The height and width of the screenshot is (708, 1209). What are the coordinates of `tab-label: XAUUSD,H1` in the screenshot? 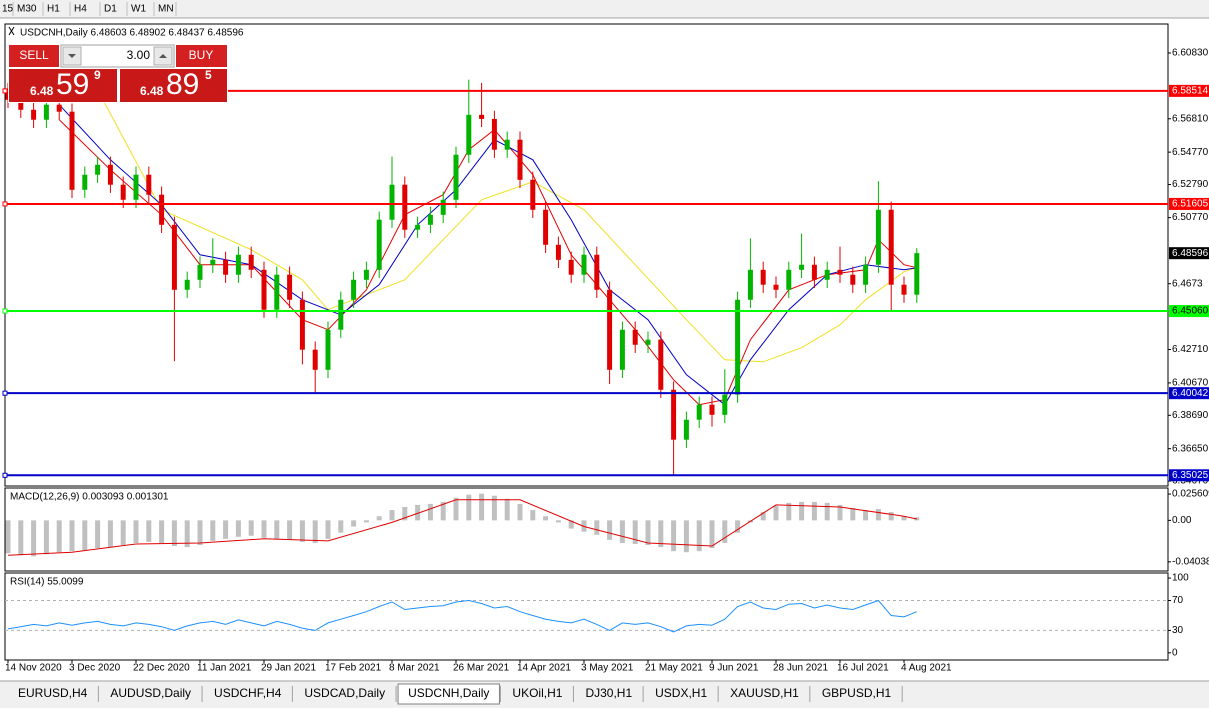 It's located at (764, 693).